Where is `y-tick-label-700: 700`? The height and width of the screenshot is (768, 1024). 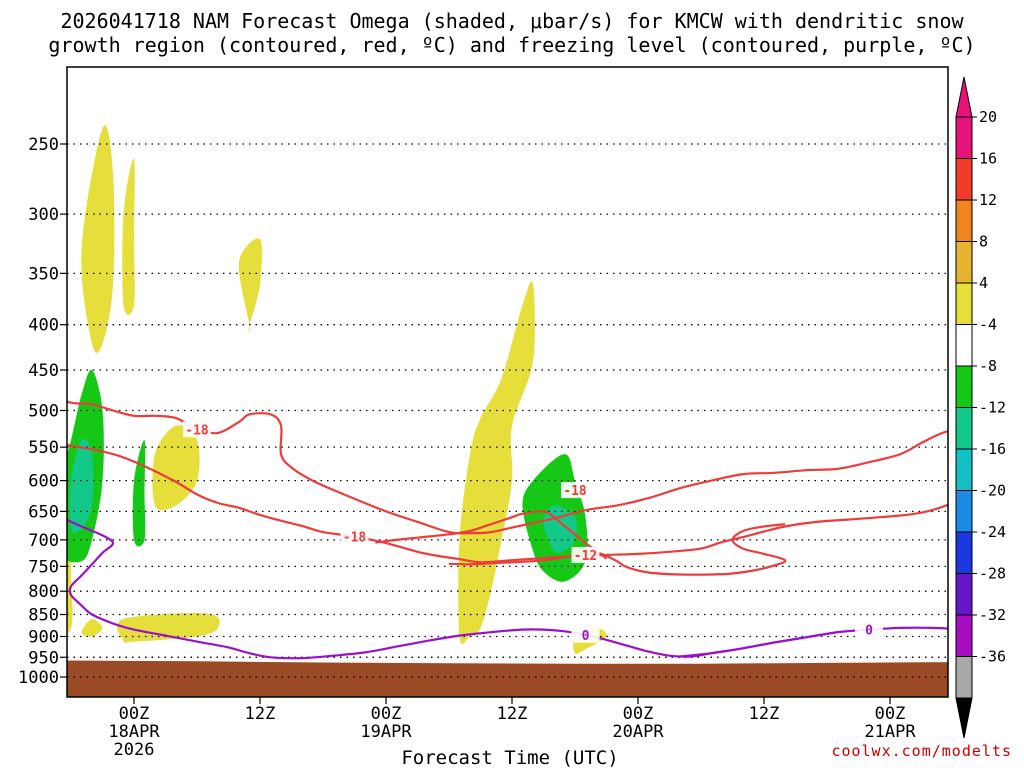 y-tick-label-700: 700 is located at coordinates (43, 541).